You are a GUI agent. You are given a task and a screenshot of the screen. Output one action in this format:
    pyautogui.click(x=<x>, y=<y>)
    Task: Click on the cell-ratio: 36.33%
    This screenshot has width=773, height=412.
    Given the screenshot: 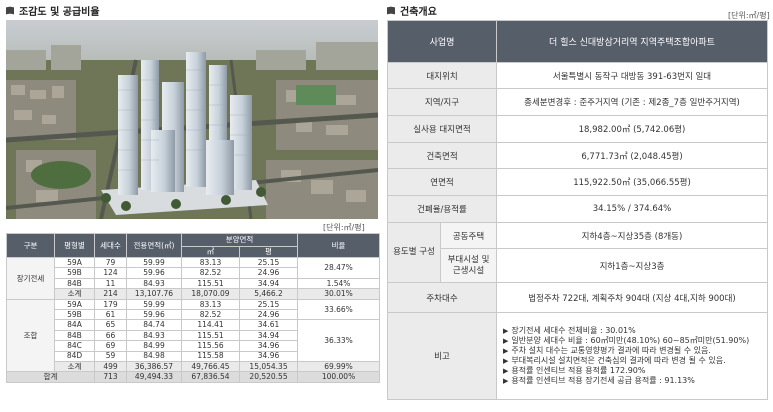 What is the action you would take?
    pyautogui.click(x=339, y=340)
    